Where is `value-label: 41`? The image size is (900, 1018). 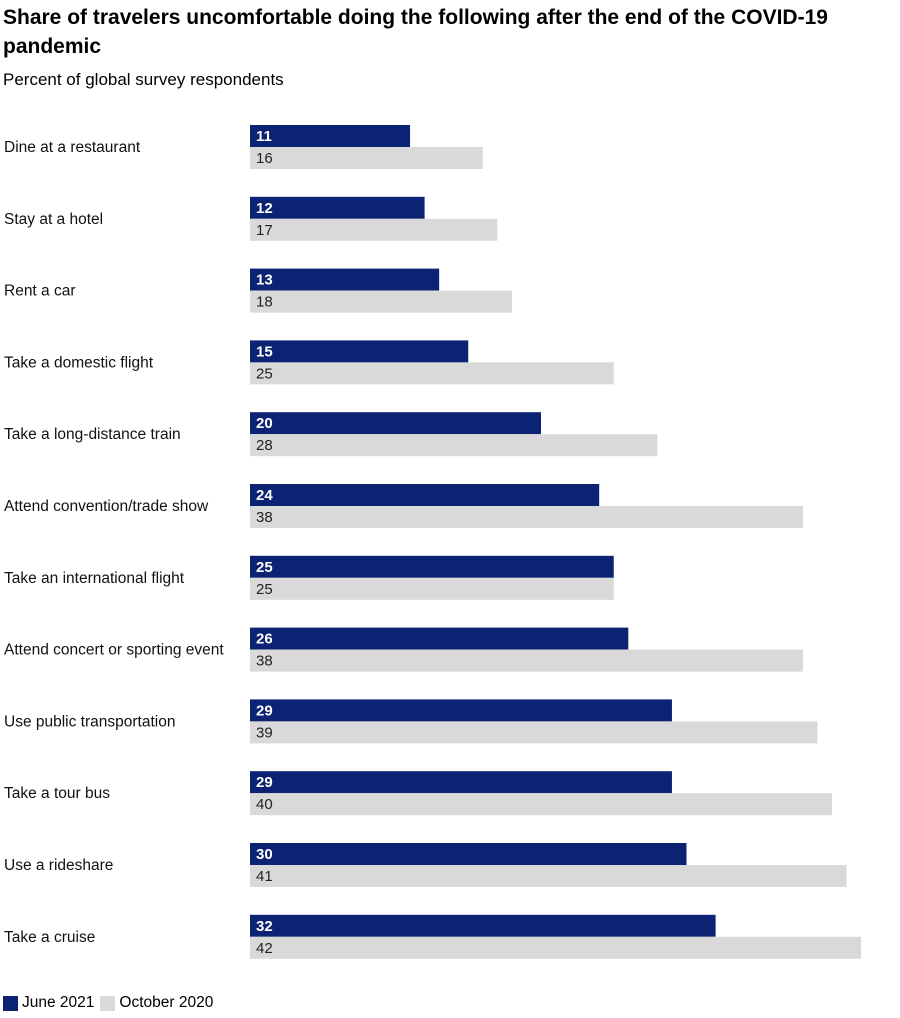
value-label: 41 is located at coordinates (264, 876).